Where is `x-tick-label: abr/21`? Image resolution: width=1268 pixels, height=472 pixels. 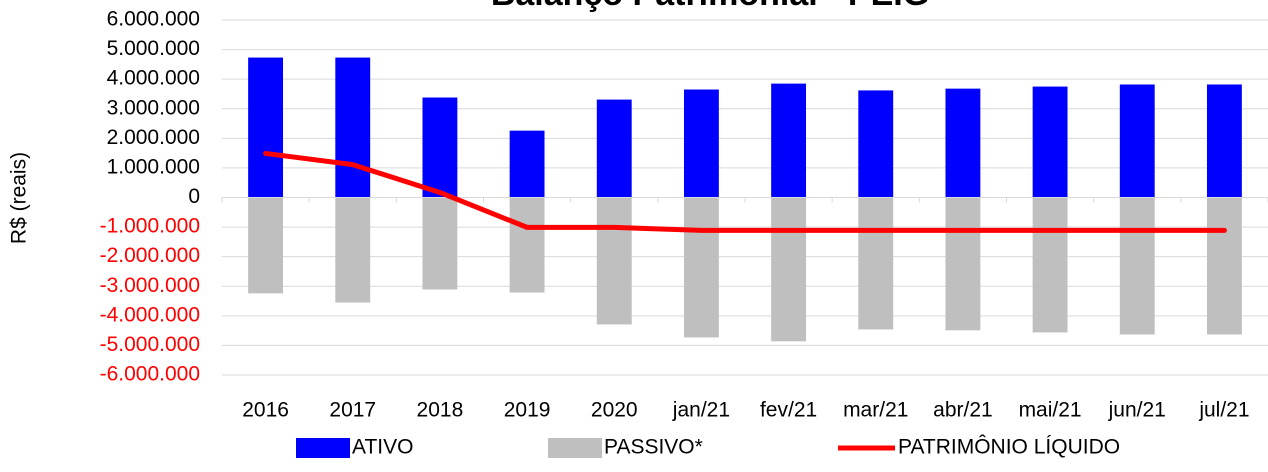 x-tick-label: abr/21 is located at coordinates (963, 410).